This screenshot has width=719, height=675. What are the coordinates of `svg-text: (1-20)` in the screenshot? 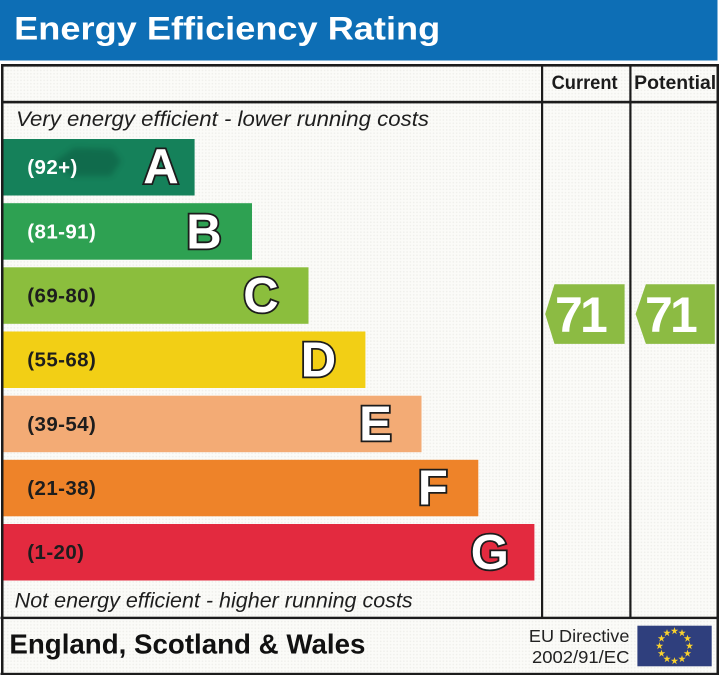 It's located at (55, 552).